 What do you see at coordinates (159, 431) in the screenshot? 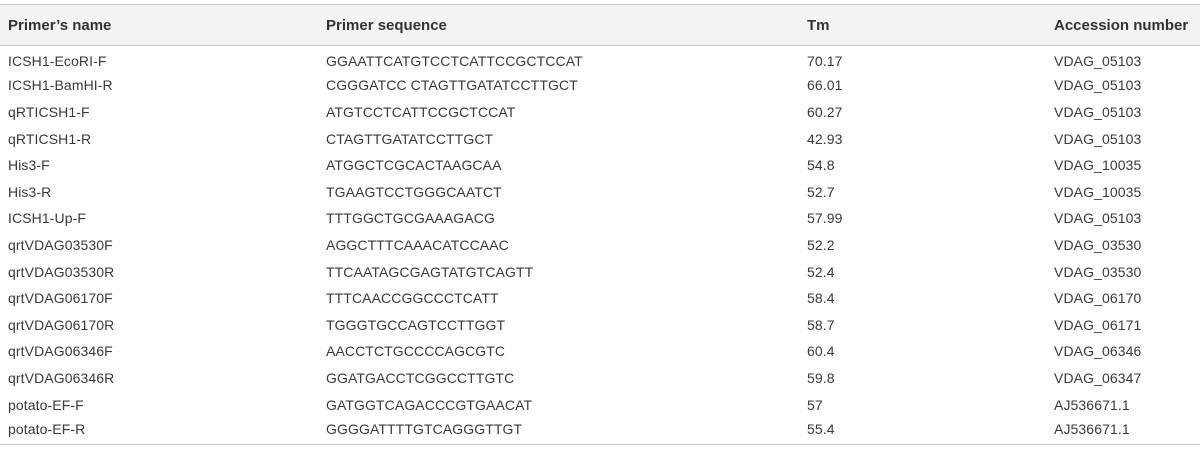
I see `primer-name-cell: potato-EF-R` at bounding box center [159, 431].